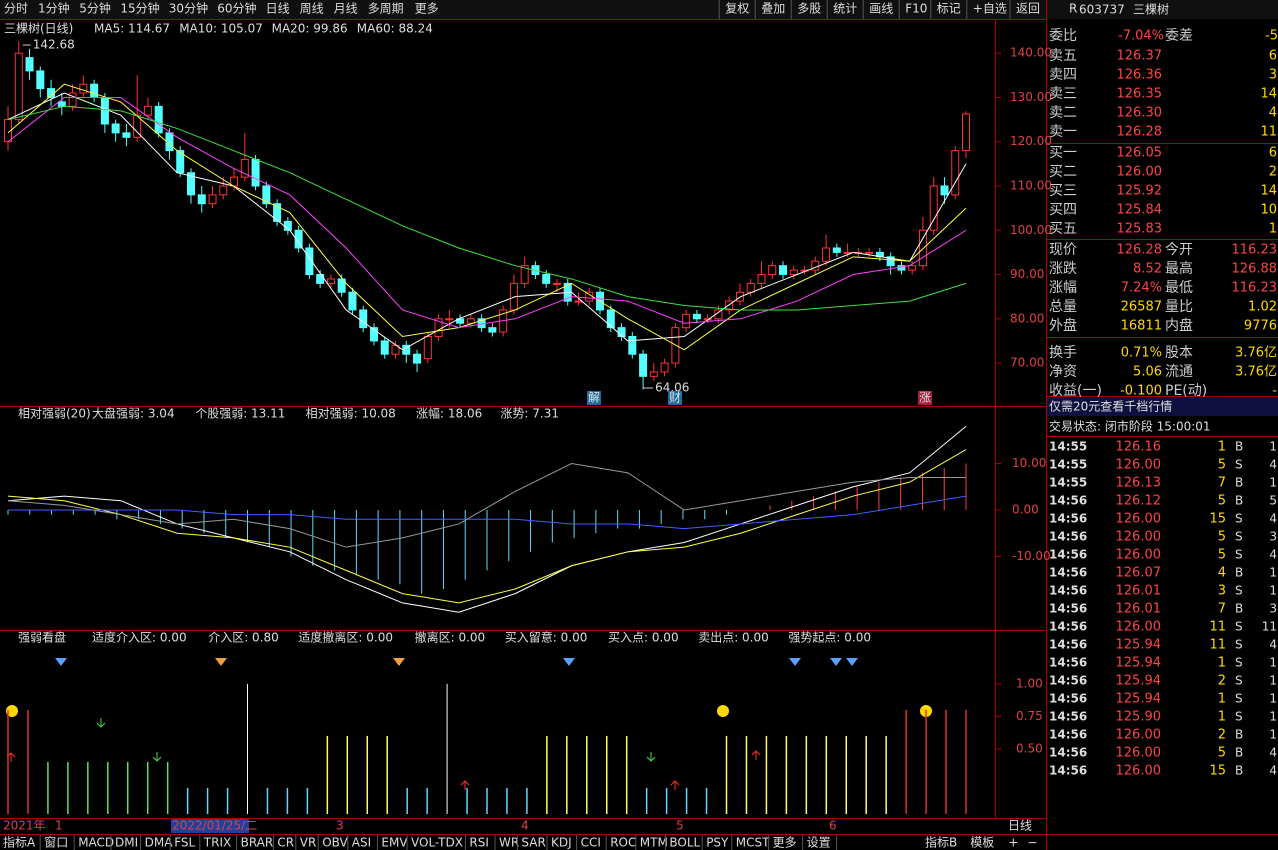 This screenshot has width=1278, height=850. Describe the element at coordinates (159, 843) in the screenshot. I see `indicator-tab: DMA` at that location.